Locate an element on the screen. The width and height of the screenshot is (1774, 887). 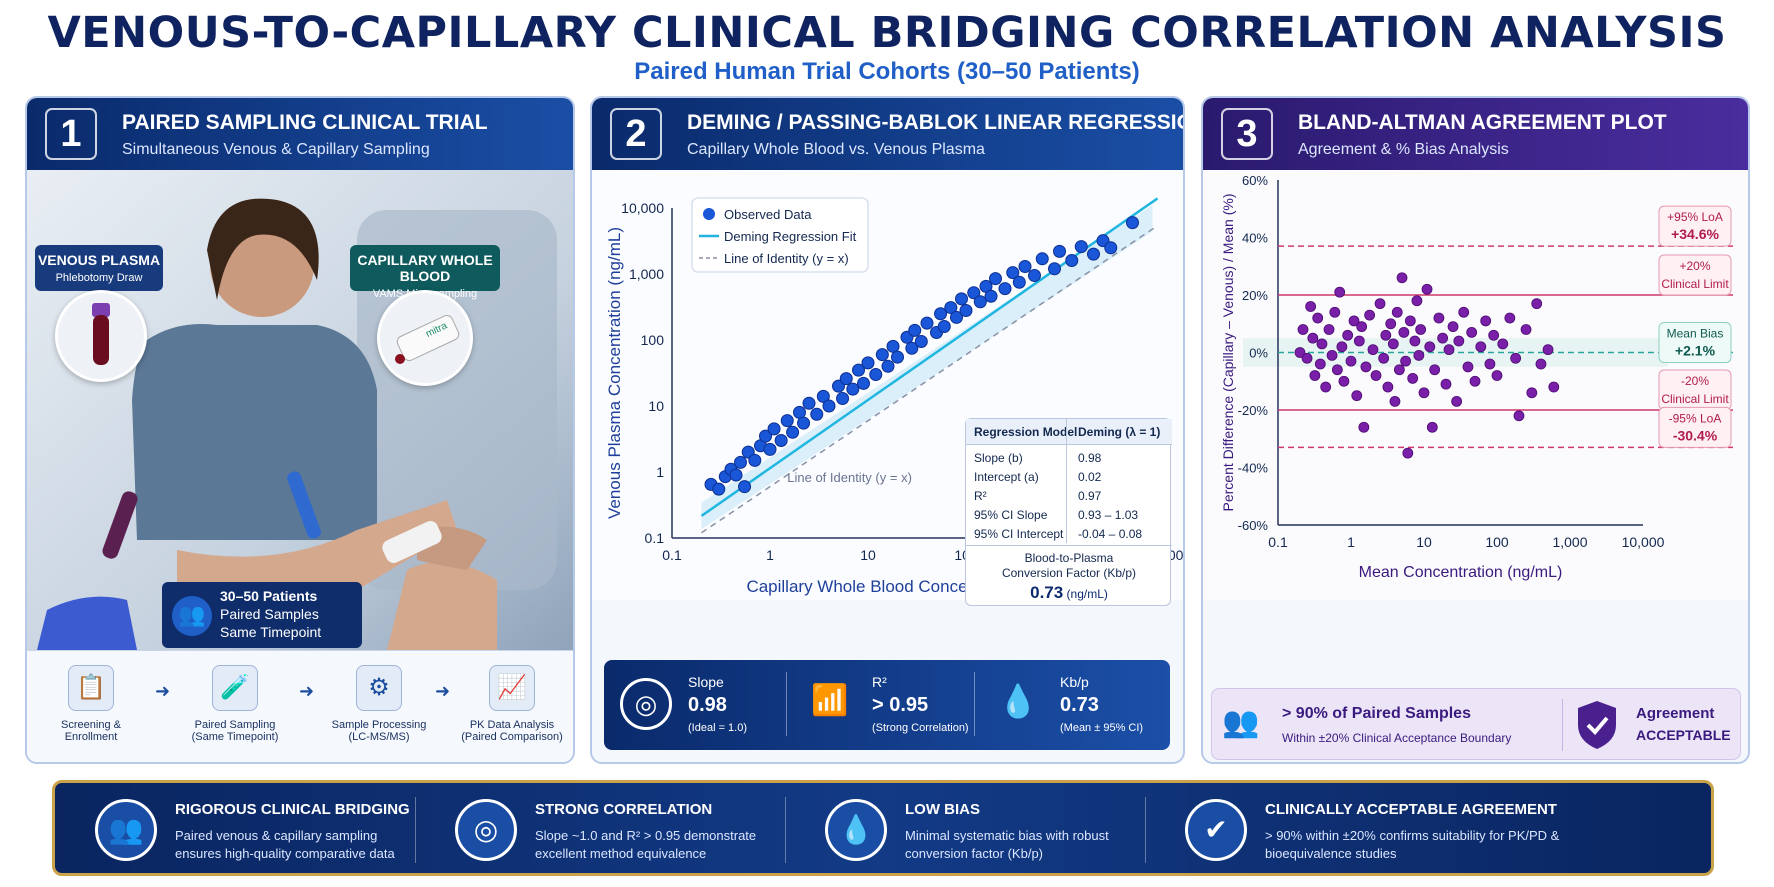
panel3-number: 3 is located at coordinates (1247, 134).